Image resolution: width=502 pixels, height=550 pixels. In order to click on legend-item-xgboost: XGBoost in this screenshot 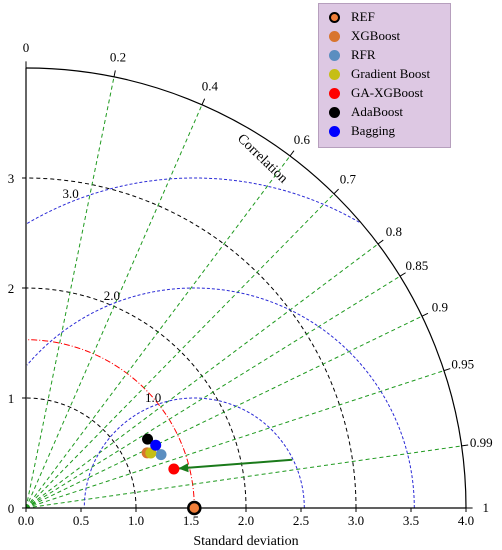, I will do `click(364, 36)`.